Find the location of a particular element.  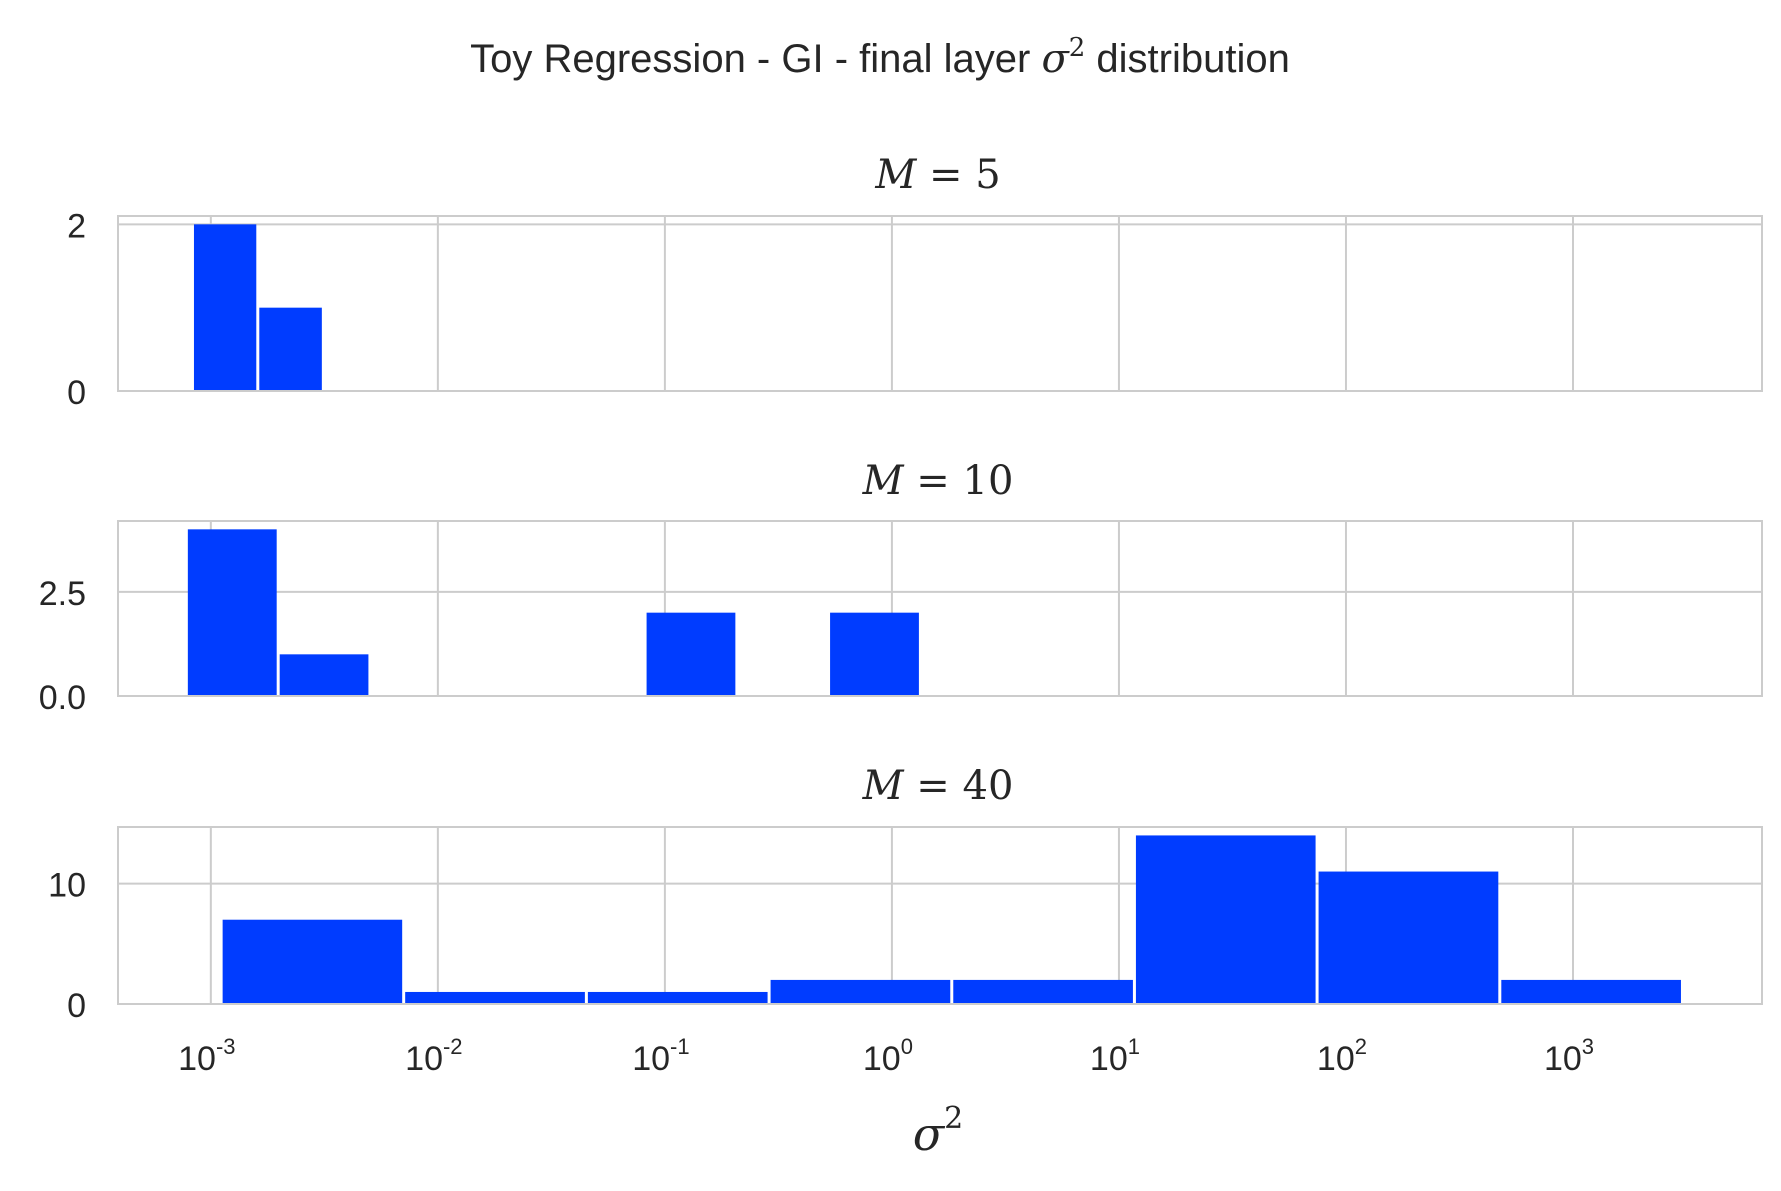

x-tick-label: 10² is located at coordinates (1342, 1056).